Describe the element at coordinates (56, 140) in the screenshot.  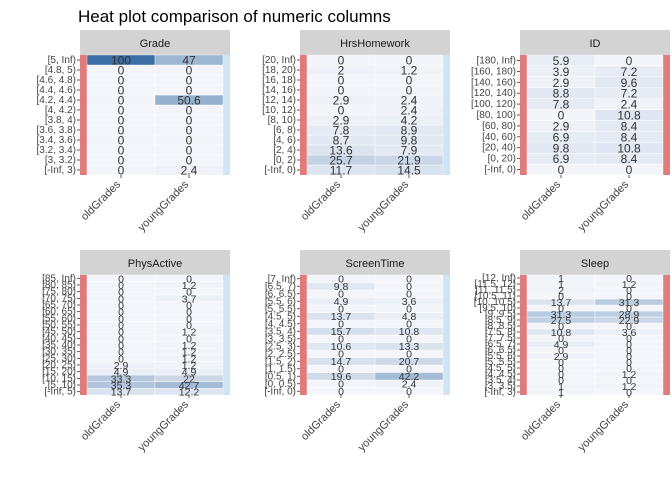
I see `y-tick-label: [3.4, 3.6)` at that location.